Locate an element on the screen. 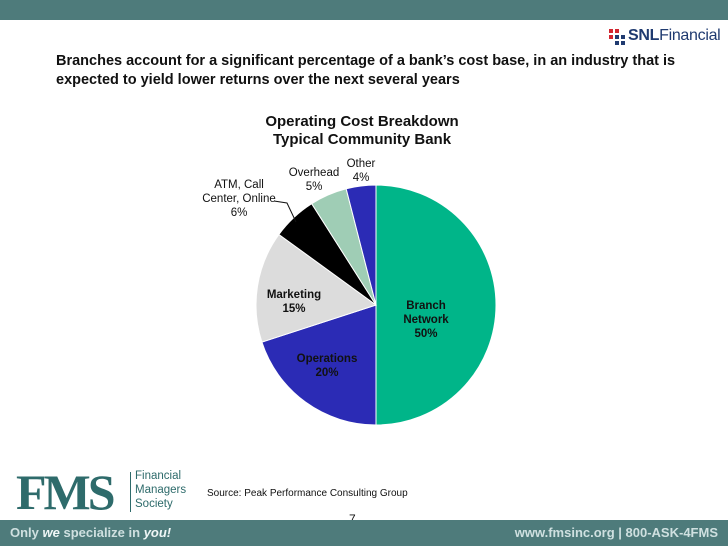 The image size is (728, 546). slice-label-marketing: Marketing 15% is located at coordinates (294, 302).